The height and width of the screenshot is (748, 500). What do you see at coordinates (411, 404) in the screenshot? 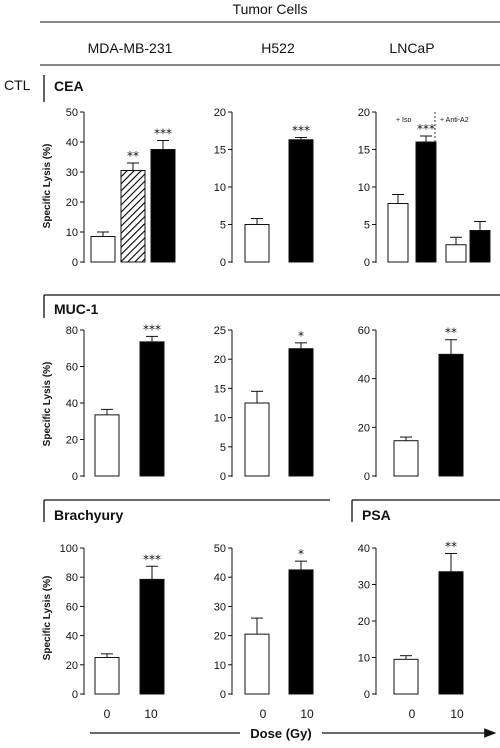
I see `panel-muc1-lncap: 0 20 40 60 **` at bounding box center [411, 404].